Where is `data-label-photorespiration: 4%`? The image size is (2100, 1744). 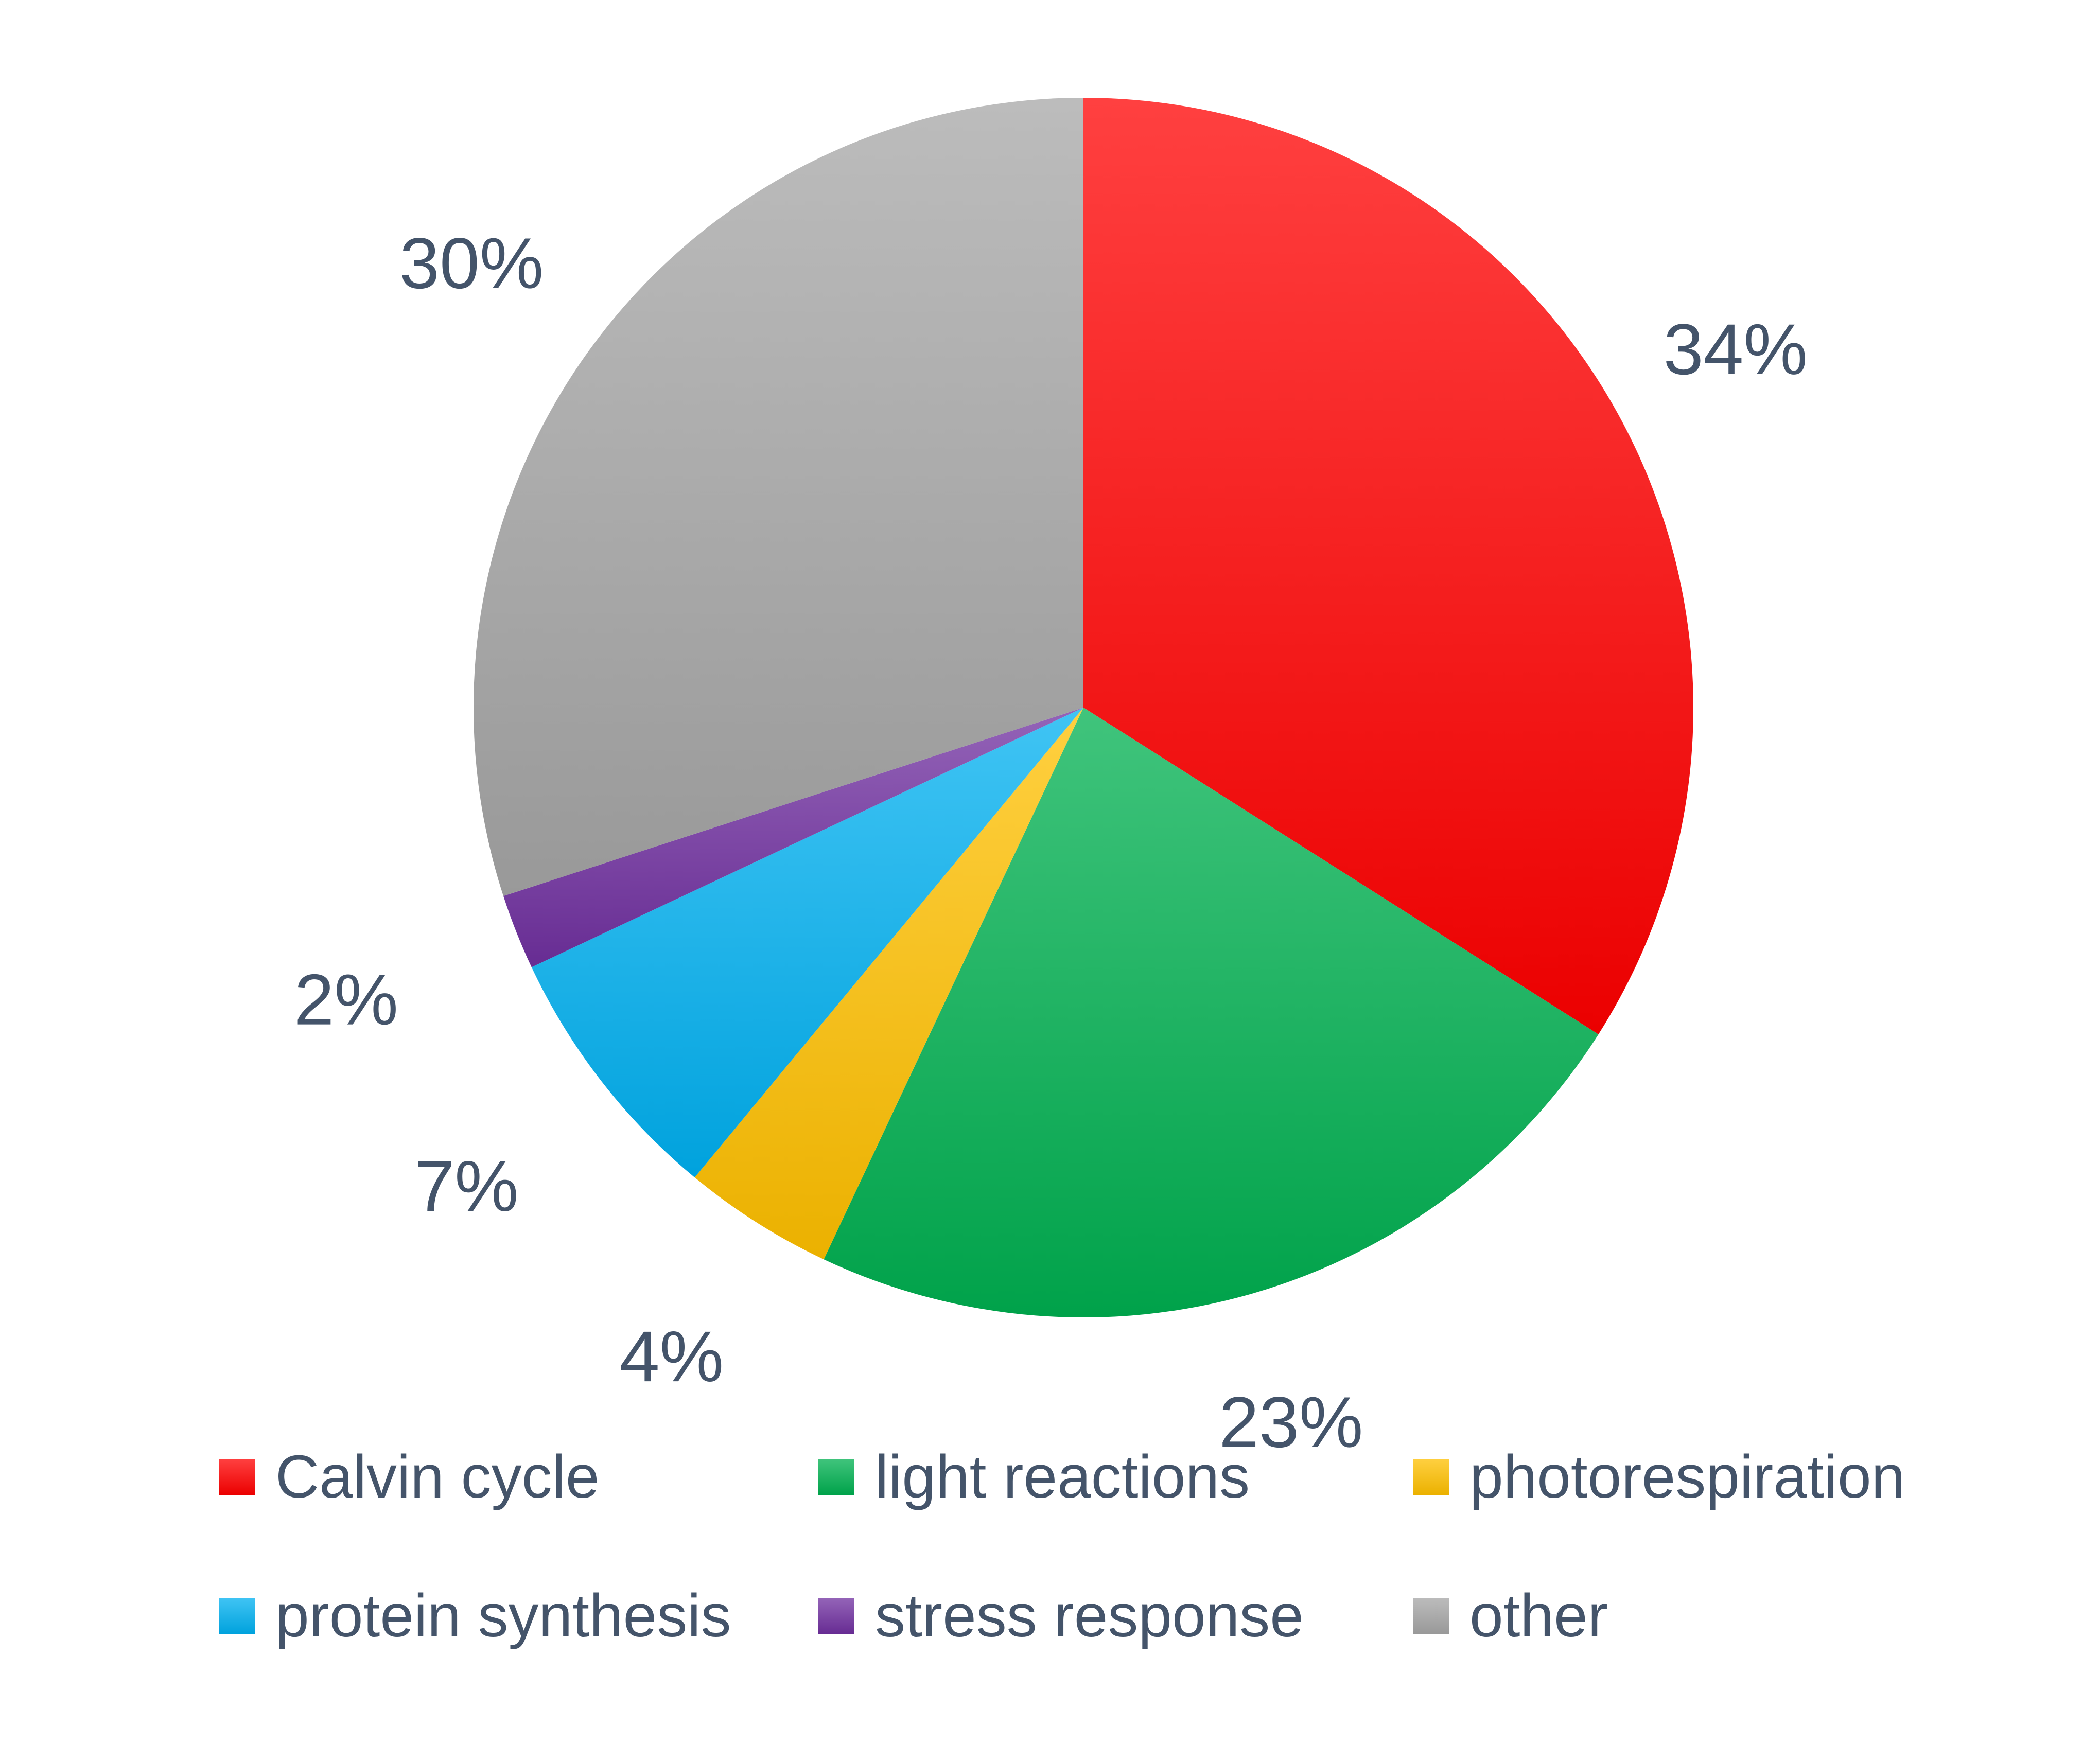
data-label-photorespiration: 4% is located at coordinates (672, 1357).